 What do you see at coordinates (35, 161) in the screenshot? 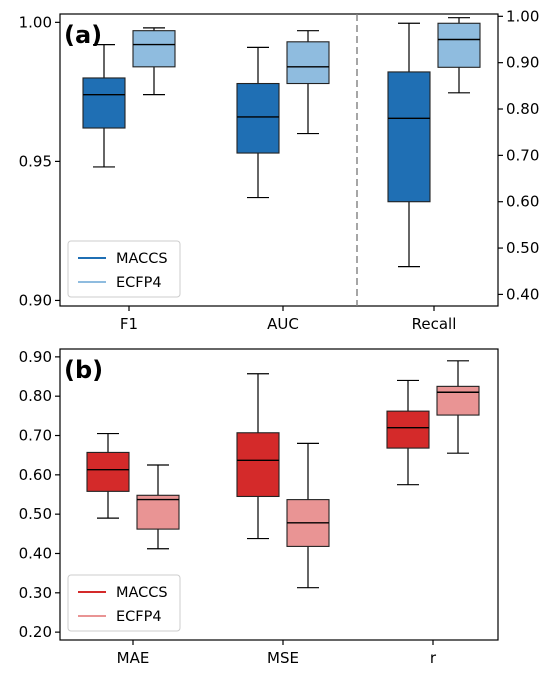
I see `y-tick-label: 0.95` at bounding box center [35, 161].